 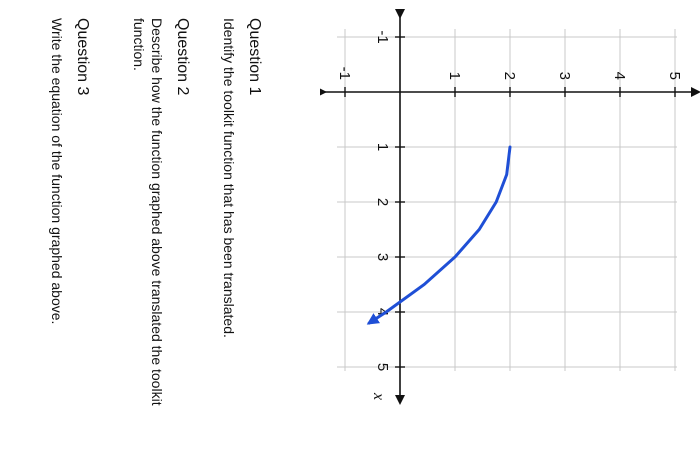 What do you see at coordinates (564, 76) in the screenshot?
I see `y-tick-label: 3` at bounding box center [564, 76].